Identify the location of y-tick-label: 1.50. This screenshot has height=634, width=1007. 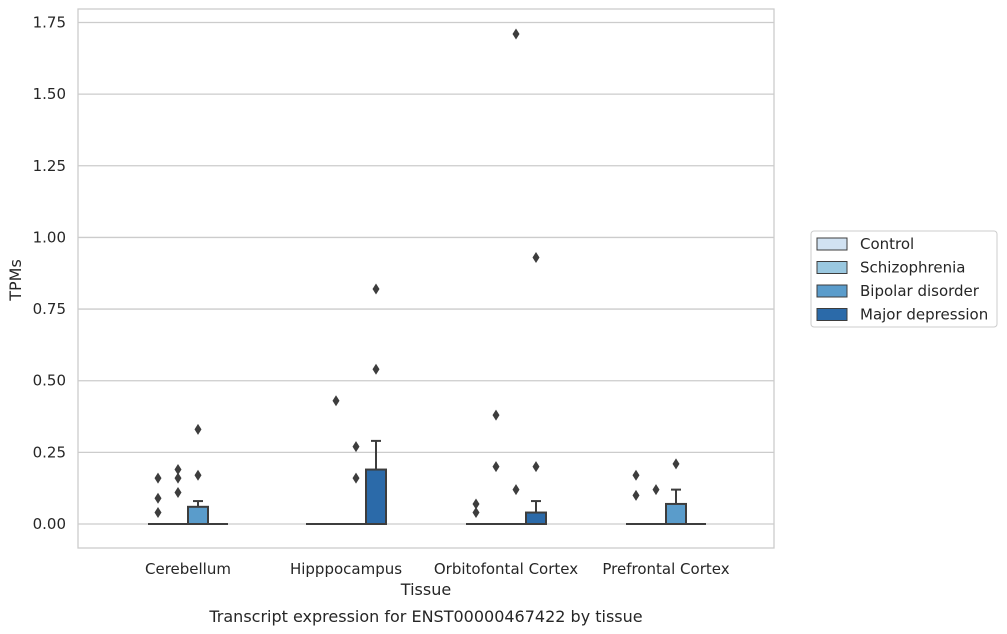
(49, 94).